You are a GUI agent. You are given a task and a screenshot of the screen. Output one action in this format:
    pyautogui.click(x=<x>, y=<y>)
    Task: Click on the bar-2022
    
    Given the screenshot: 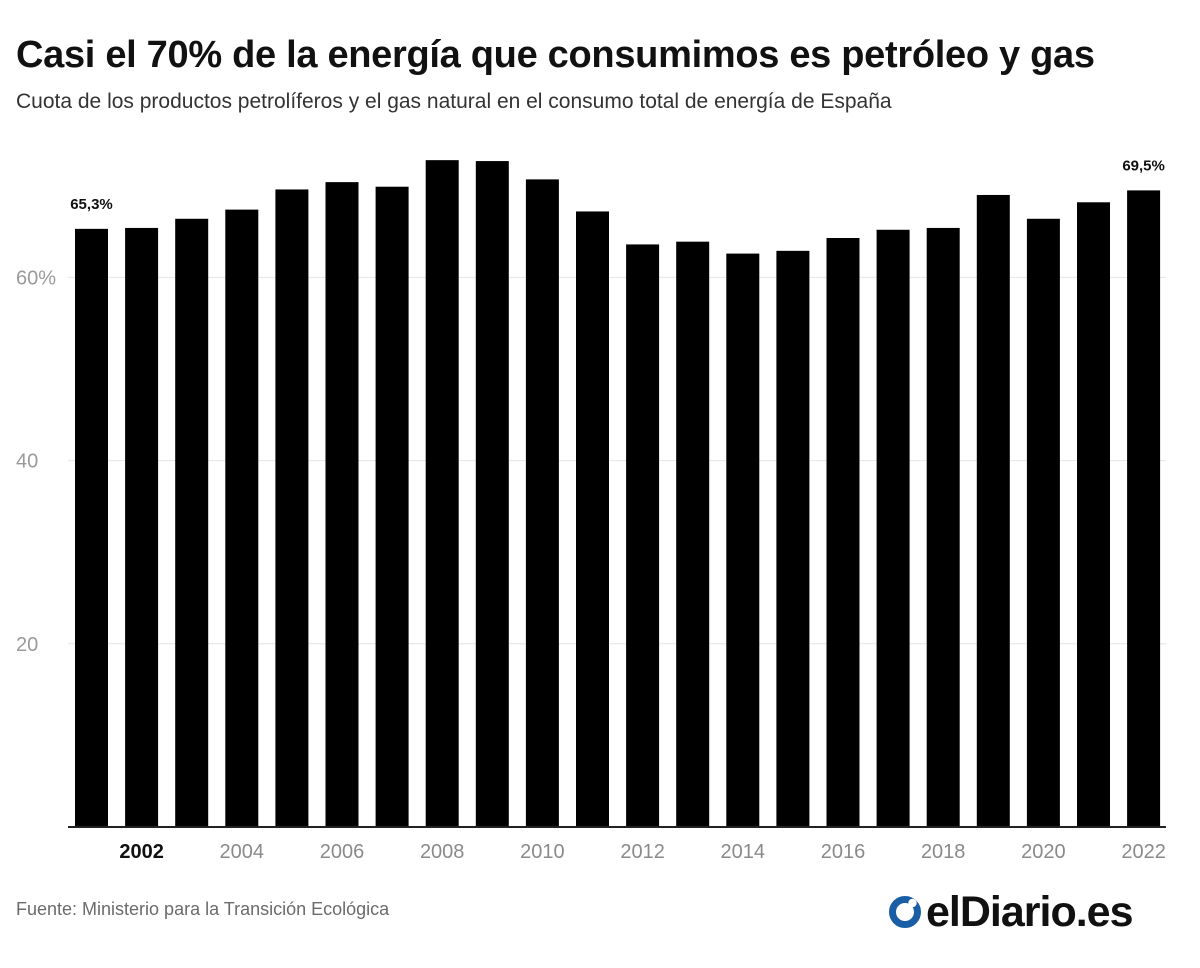 What is the action you would take?
    pyautogui.click(x=1144, y=508)
    